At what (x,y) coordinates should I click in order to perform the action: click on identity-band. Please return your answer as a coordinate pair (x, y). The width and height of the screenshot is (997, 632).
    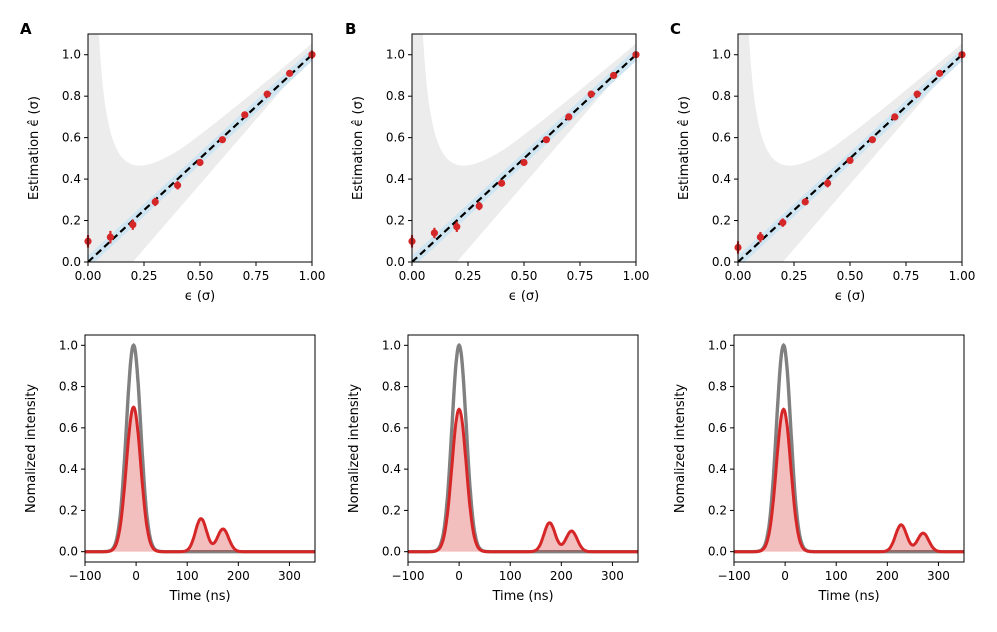
    Looking at the image, I should click on (200, 155).